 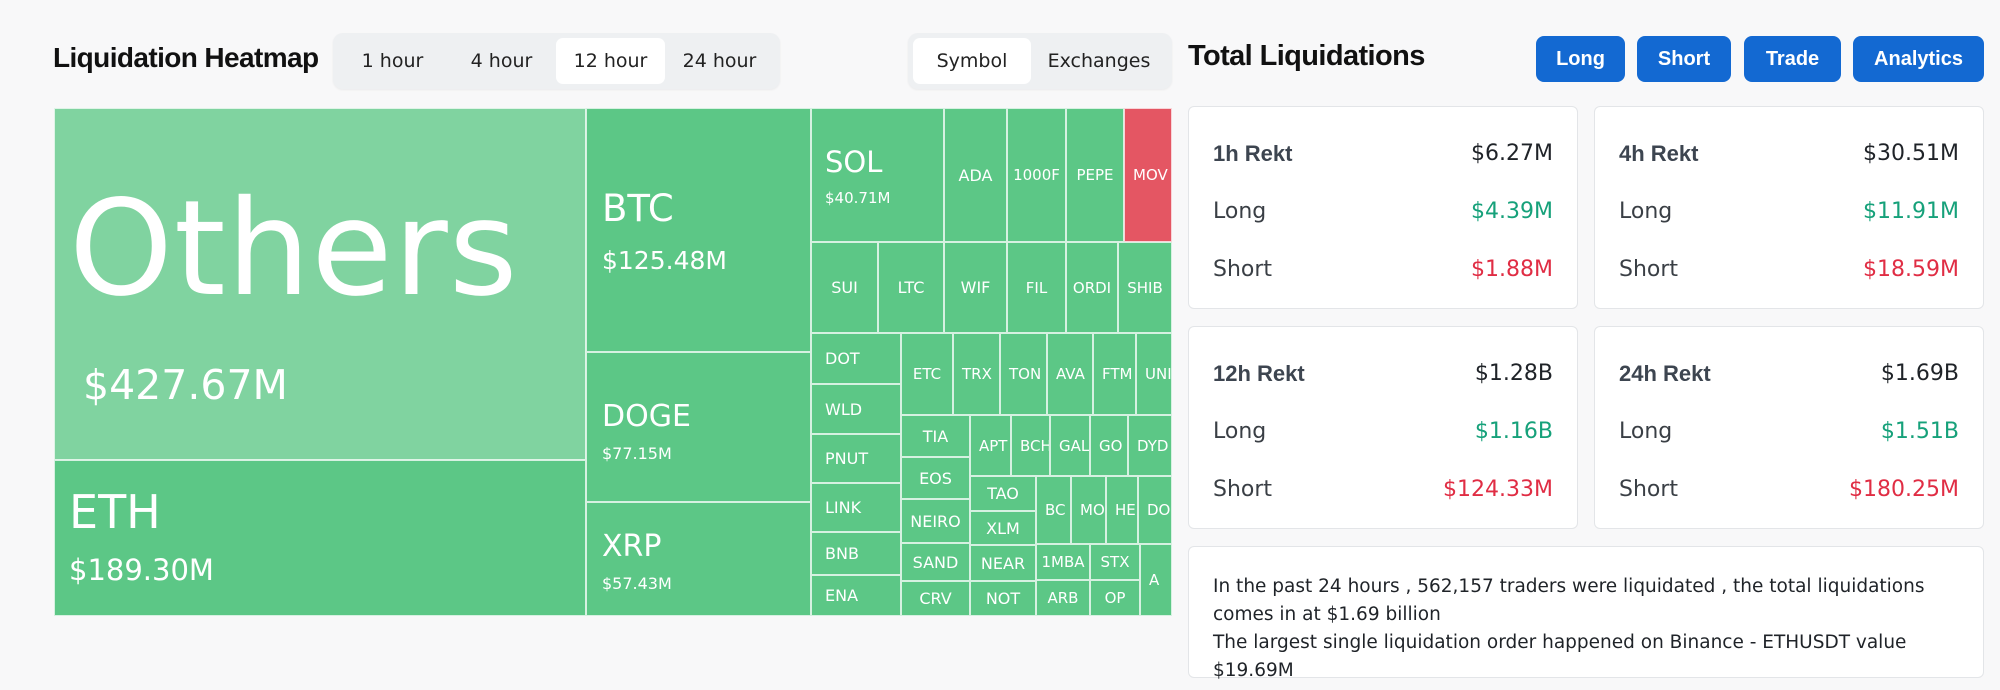 What do you see at coordinates (719, 61) in the screenshot?
I see `tab-24-hour: 24 hour` at bounding box center [719, 61].